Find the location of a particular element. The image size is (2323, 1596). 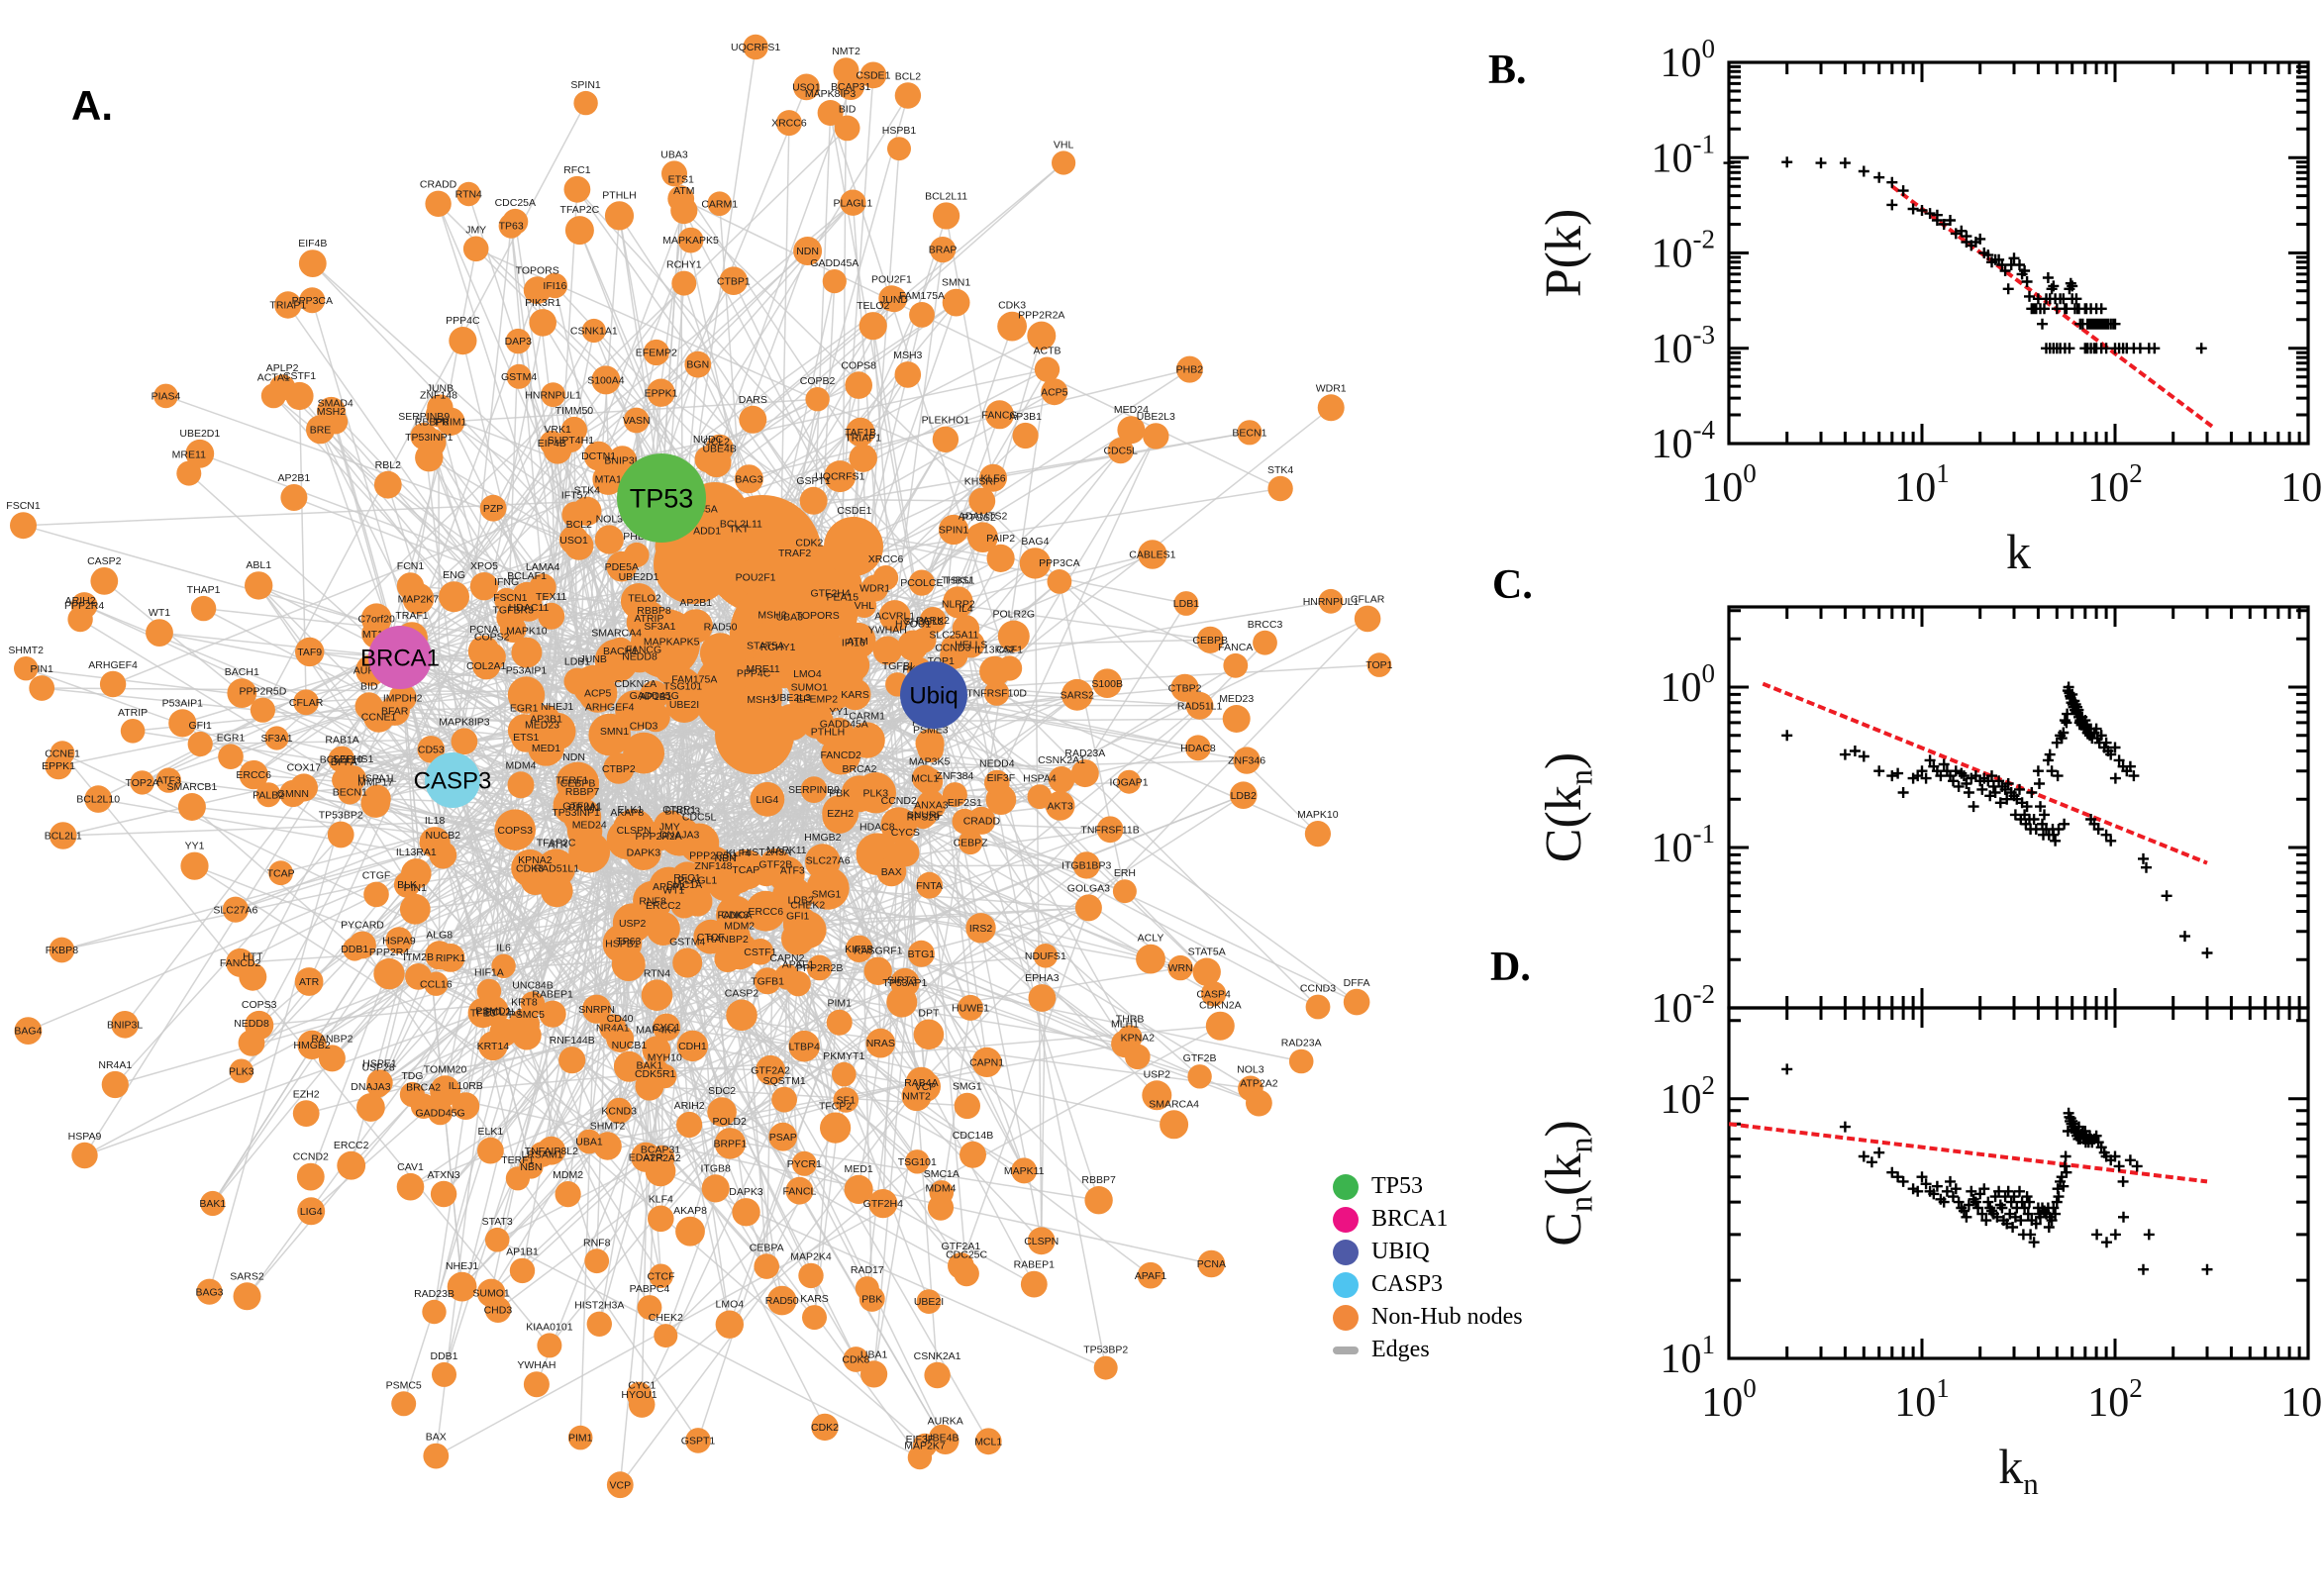

network-node-label: CDC25C is located at coordinates (966, 1255).